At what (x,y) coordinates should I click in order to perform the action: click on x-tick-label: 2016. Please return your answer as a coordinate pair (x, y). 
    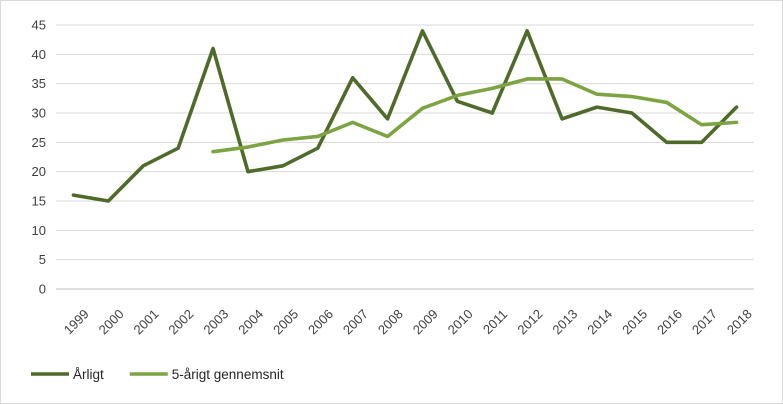
    Looking at the image, I should click on (669, 321).